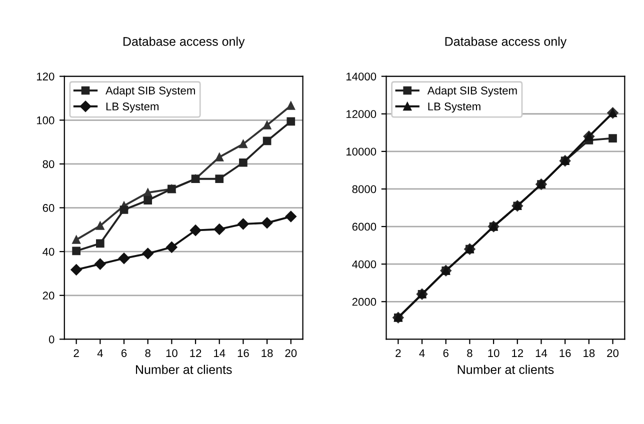 The height and width of the screenshot is (424, 644). Describe the element at coordinates (48, 252) in the screenshot. I see `y-tick-label: 40` at that location.